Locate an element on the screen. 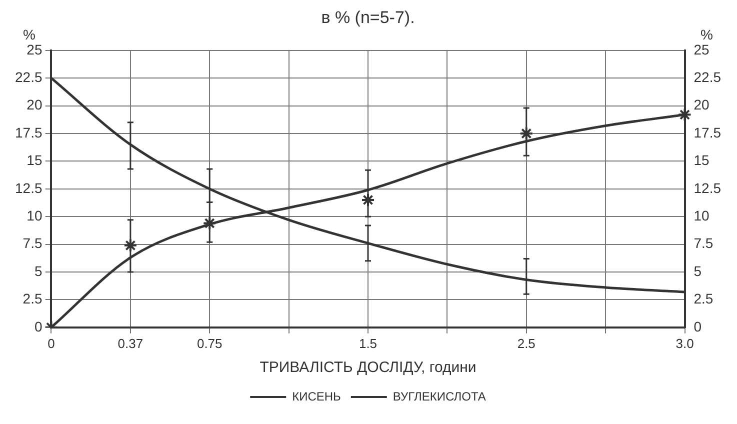  x-axis-title: ТРИВАЛІСТЬ ДОСЛІДУ, години is located at coordinates (368, 367).